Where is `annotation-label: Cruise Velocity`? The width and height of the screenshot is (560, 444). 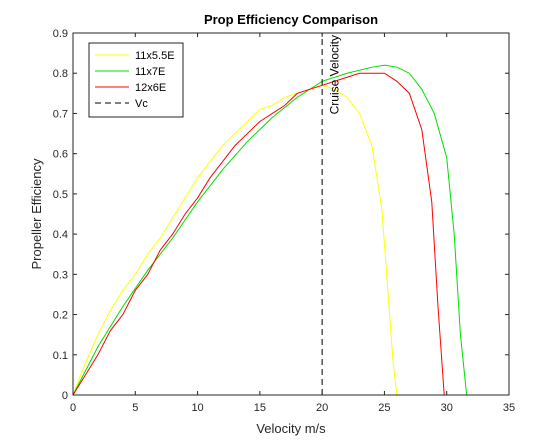 annotation-label: Cruise Velocity is located at coordinates (334, 74).